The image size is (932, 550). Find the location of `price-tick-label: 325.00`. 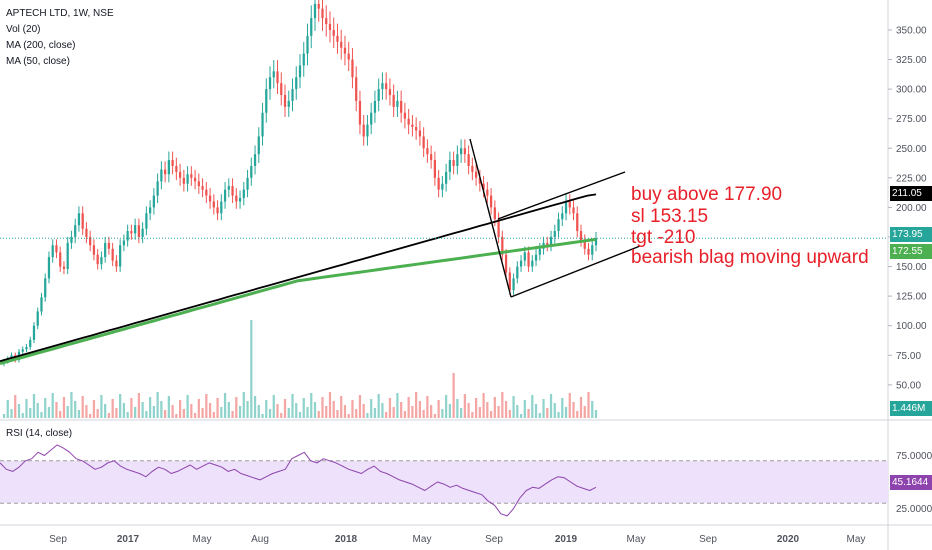

price-tick-label: 325.00 is located at coordinates (911, 60).